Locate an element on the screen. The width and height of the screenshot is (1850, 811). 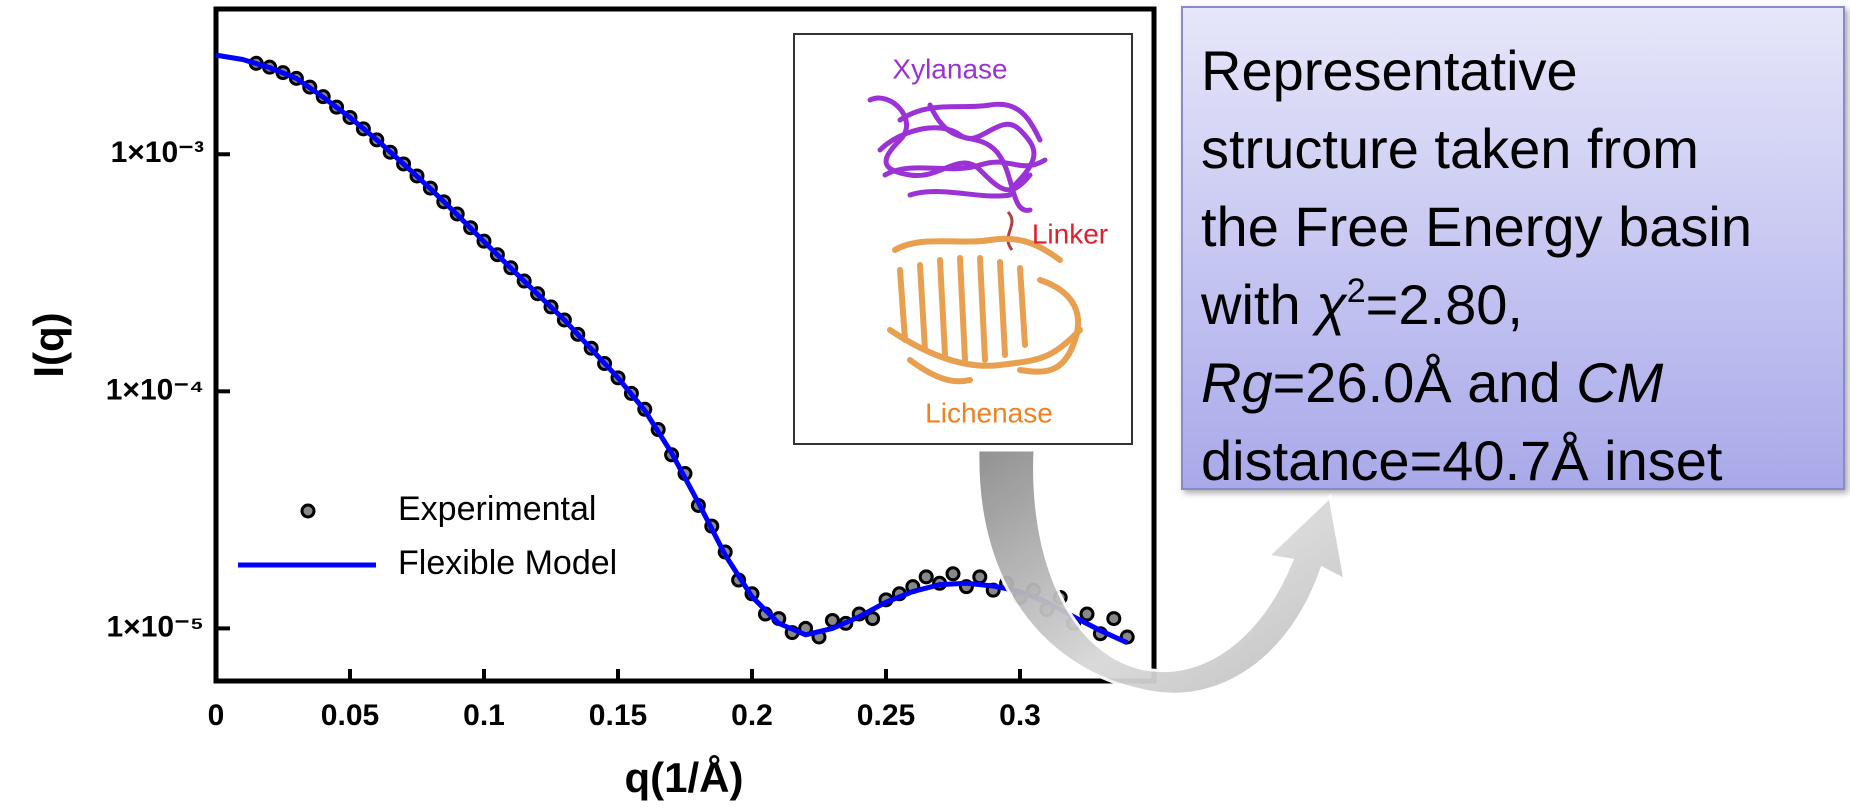
linker-structure is located at coordinates (1010, 230).